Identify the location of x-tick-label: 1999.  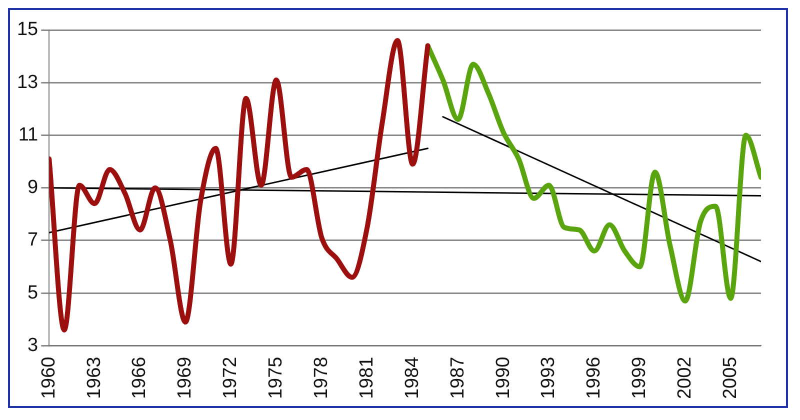
(639, 378).